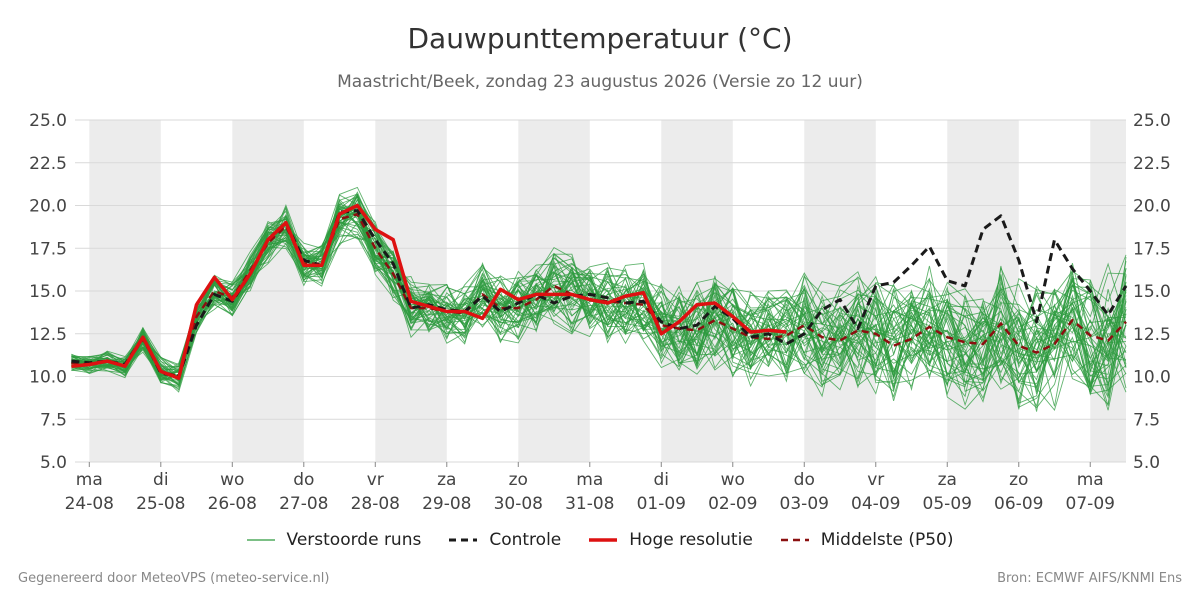 The height and width of the screenshot is (600, 1200). Describe the element at coordinates (48, 121) in the screenshot. I see `y-tick-label-left: 25.0` at that location.